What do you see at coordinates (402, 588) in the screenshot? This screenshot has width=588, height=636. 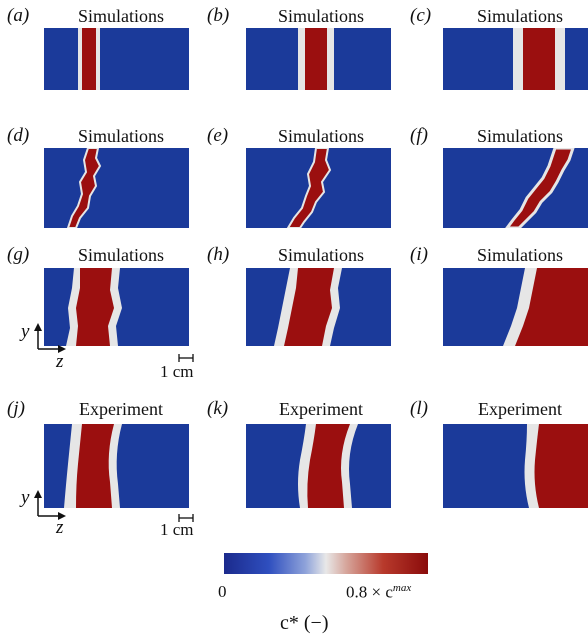 I see `colorbar-max-sup: max` at bounding box center [402, 588].